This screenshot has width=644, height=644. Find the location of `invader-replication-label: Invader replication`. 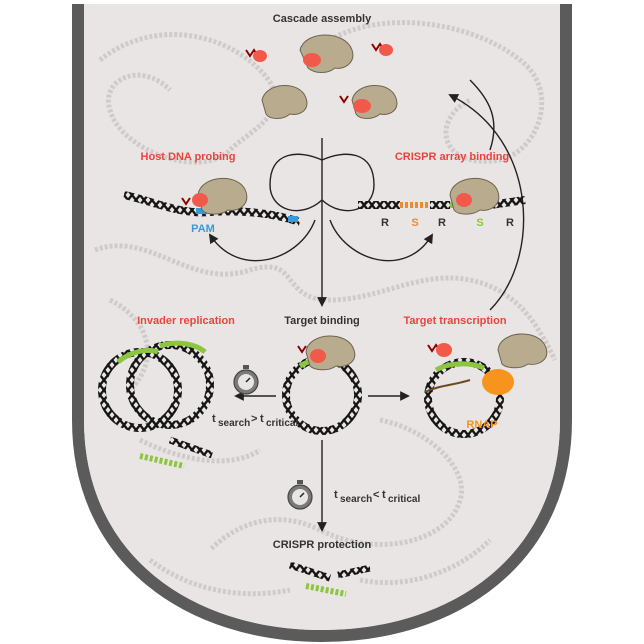

invader-replication-label: Invader replication is located at coordinates (186, 321).